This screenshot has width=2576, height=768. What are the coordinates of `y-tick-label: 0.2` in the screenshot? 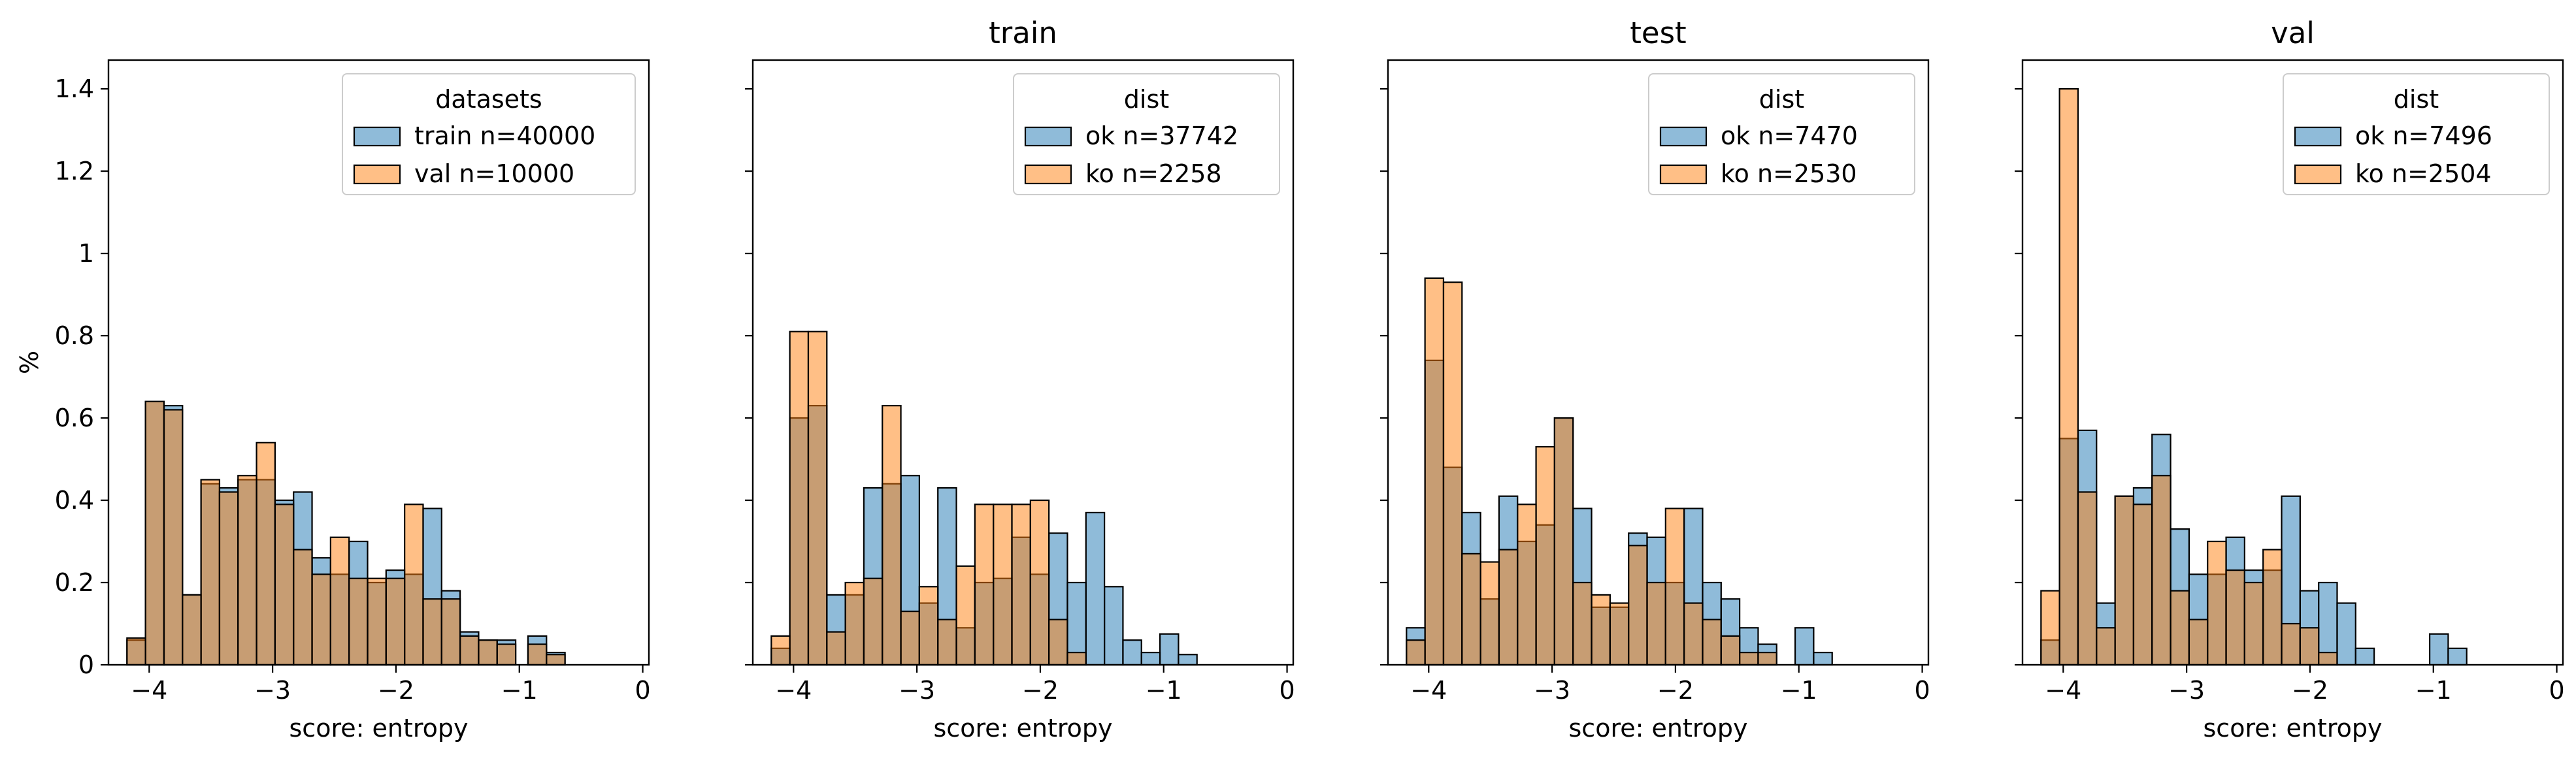 It's located at (74, 582).